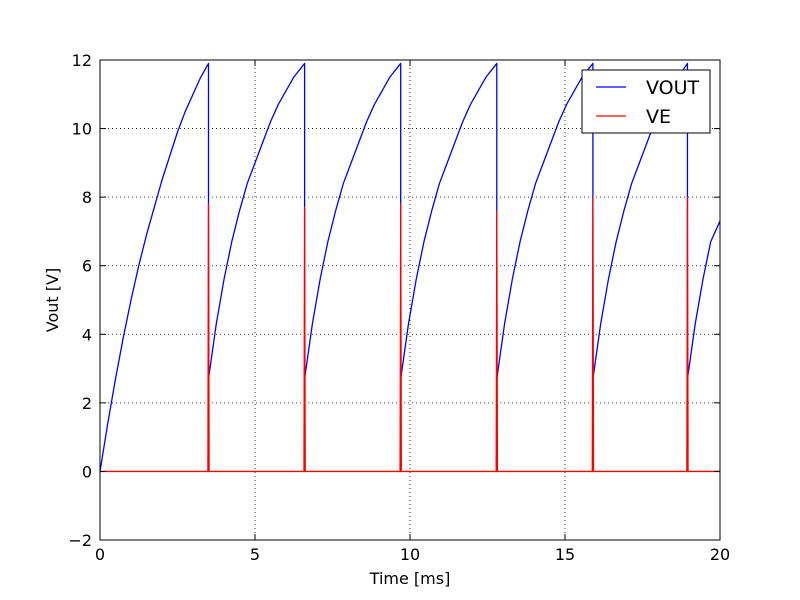 The width and height of the screenshot is (800, 600). What do you see at coordinates (82, 60) in the screenshot?
I see `y-tick-label: 12` at bounding box center [82, 60].